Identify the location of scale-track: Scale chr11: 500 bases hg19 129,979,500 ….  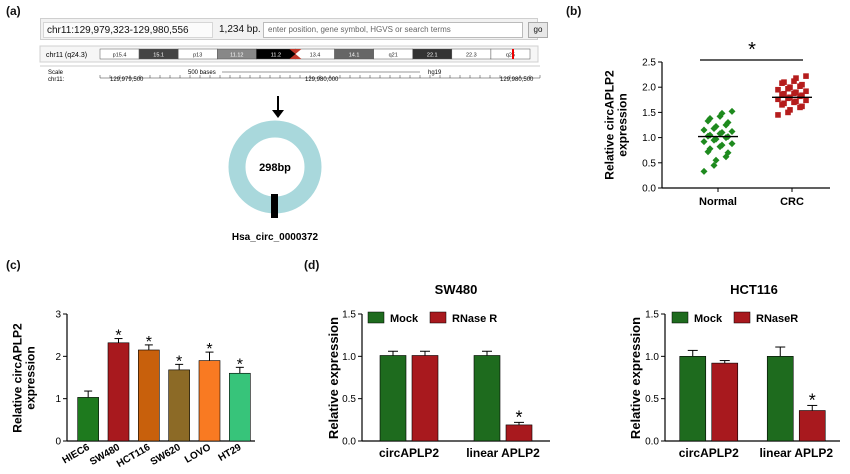
(290, 74).